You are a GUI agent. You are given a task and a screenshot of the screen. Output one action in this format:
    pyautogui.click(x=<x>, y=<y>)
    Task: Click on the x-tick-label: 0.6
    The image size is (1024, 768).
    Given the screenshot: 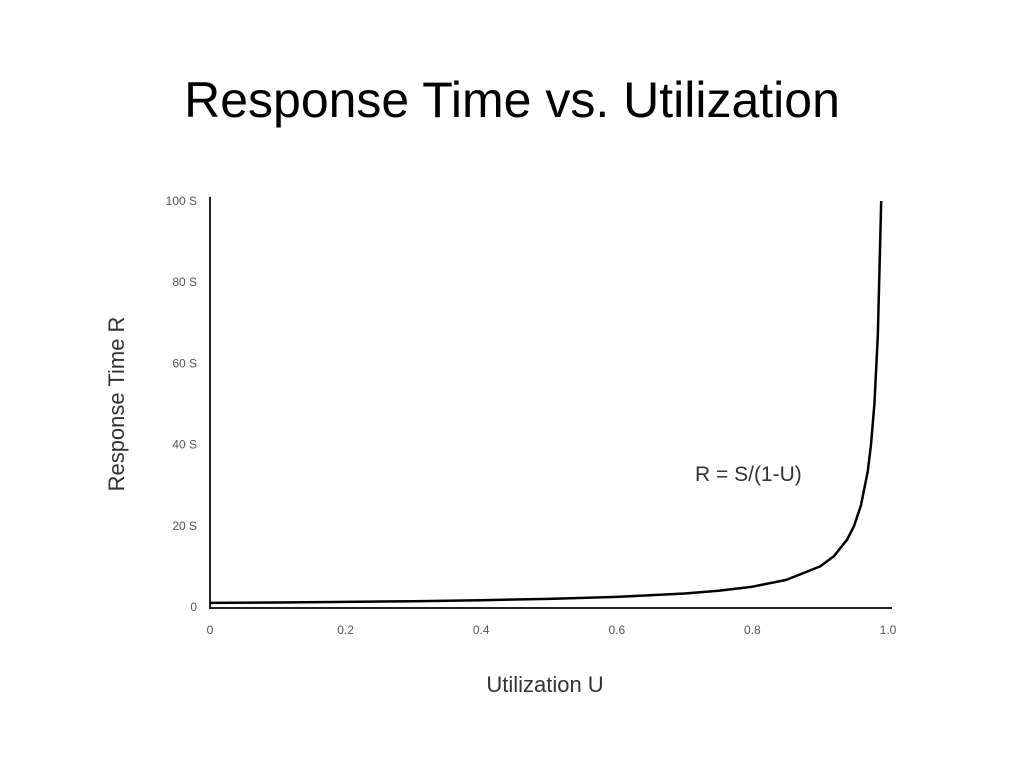 What is the action you would take?
    pyautogui.click(x=616, y=630)
    